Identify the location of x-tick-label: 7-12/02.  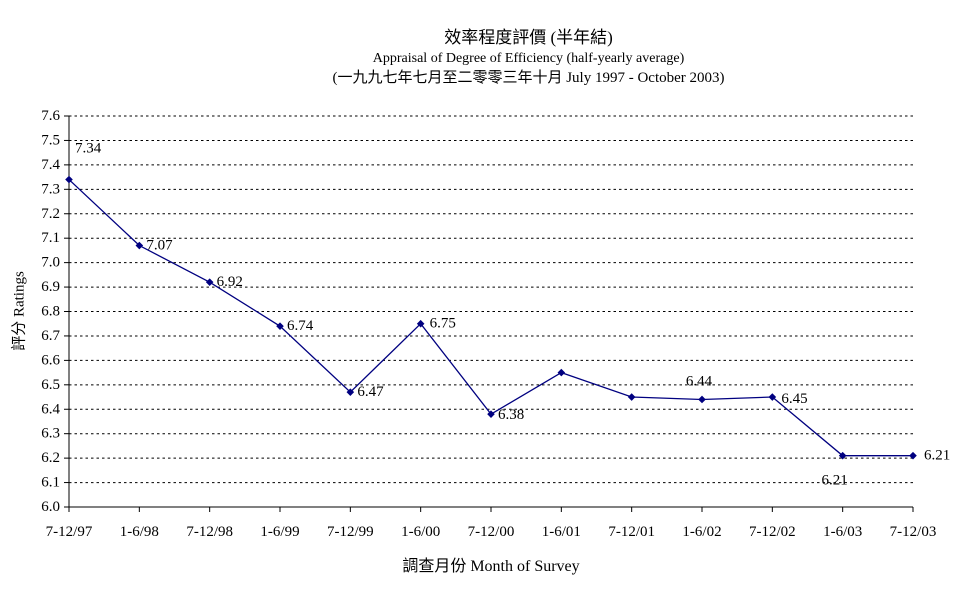
(772, 532).